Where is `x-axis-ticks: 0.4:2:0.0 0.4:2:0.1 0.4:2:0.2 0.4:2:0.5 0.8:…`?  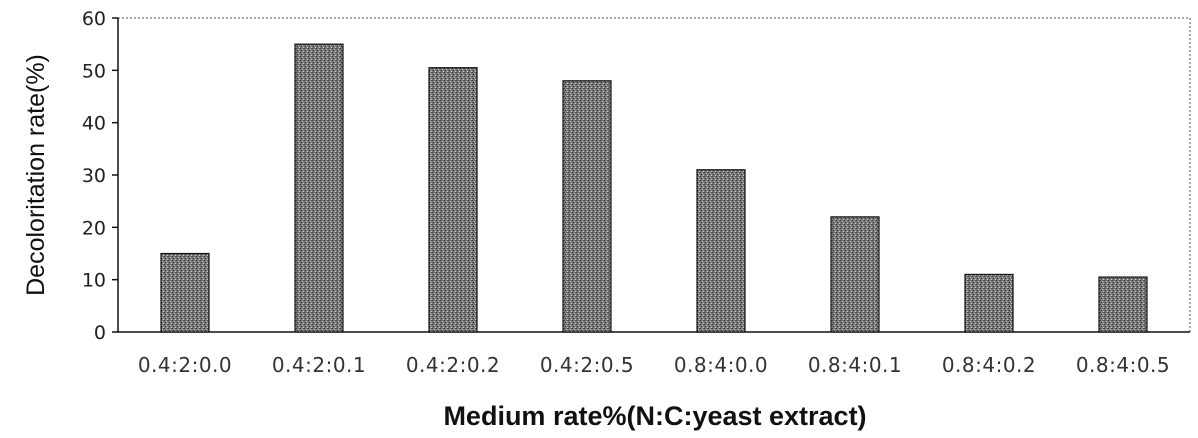 x-axis-ticks: 0.4:2:0.0 0.4:2:0.1 0.4:2:0.2 0.4:2:0.5 0.8:… is located at coordinates (654, 365).